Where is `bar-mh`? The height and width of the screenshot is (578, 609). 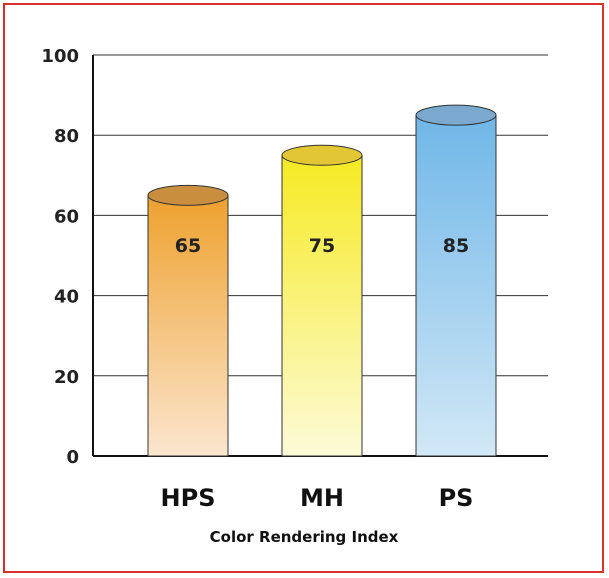 bar-mh is located at coordinates (322, 300).